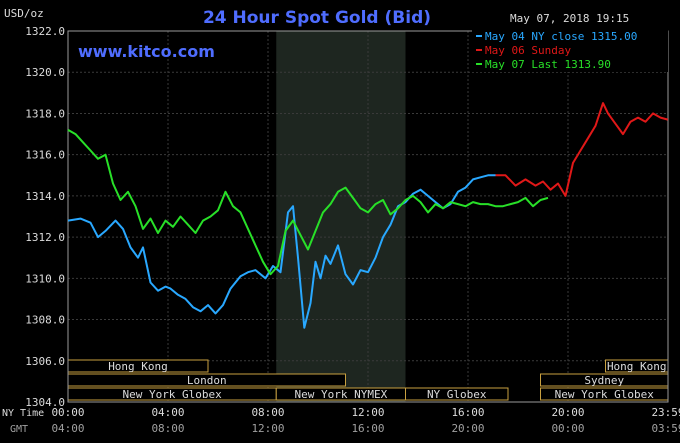  Describe the element at coordinates (45, 113) in the screenshot. I see `y-tick-label: 1318.0` at that location.